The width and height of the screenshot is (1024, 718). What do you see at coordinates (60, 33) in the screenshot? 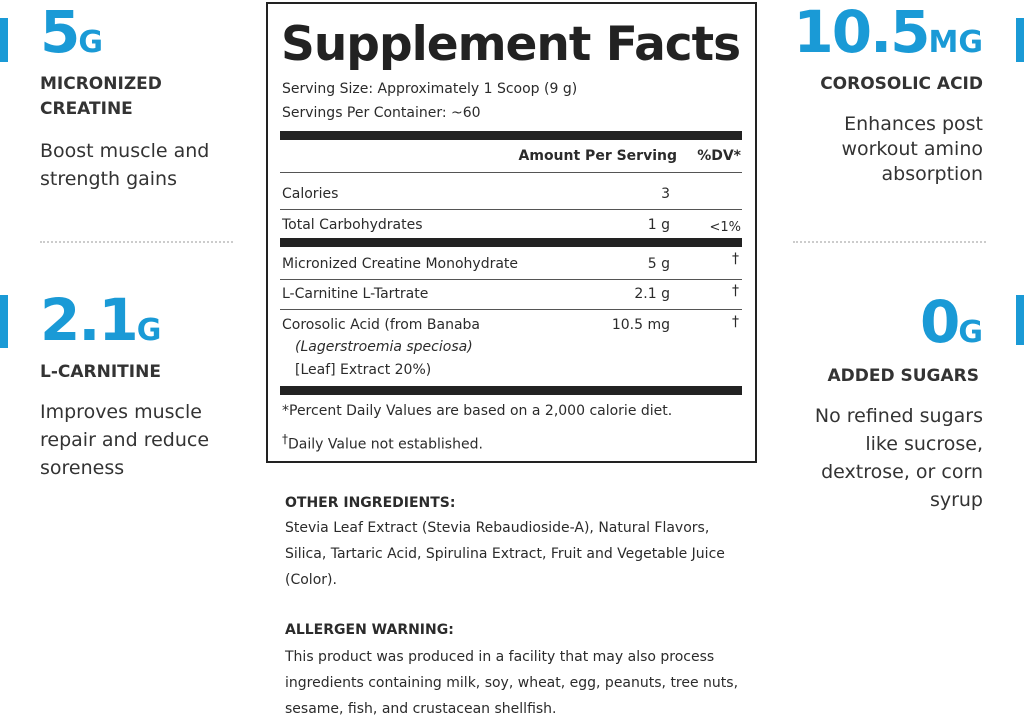
I see `amount: 5` at bounding box center [60, 33].